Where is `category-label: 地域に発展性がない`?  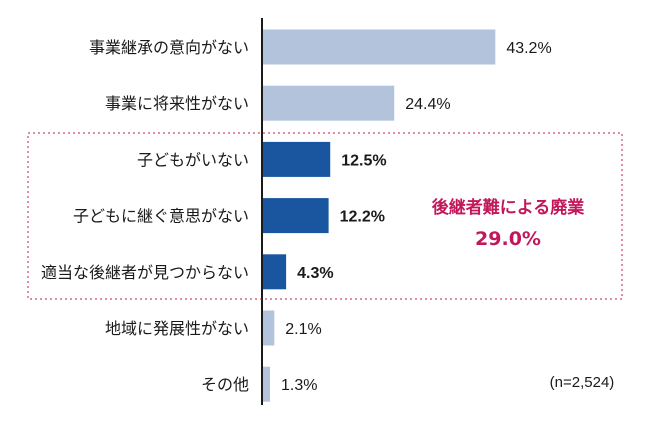
category-label: 地域に発展性がない is located at coordinates (177, 328).